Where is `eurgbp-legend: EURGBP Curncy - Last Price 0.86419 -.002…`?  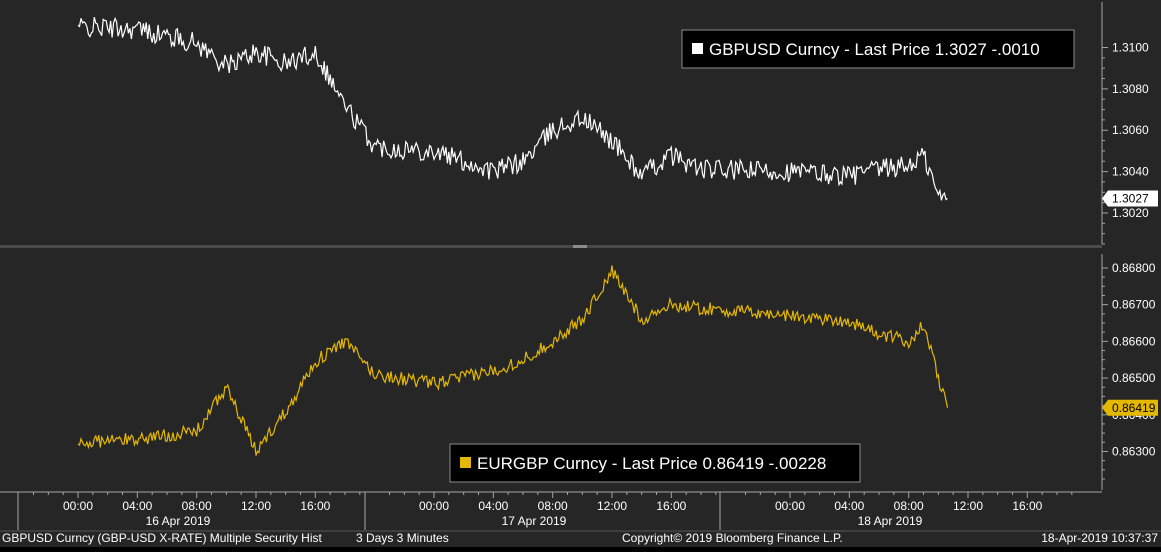 eurgbp-legend: EURGBP Curncy - Last Price 0.86419 -.002… is located at coordinates (655, 463).